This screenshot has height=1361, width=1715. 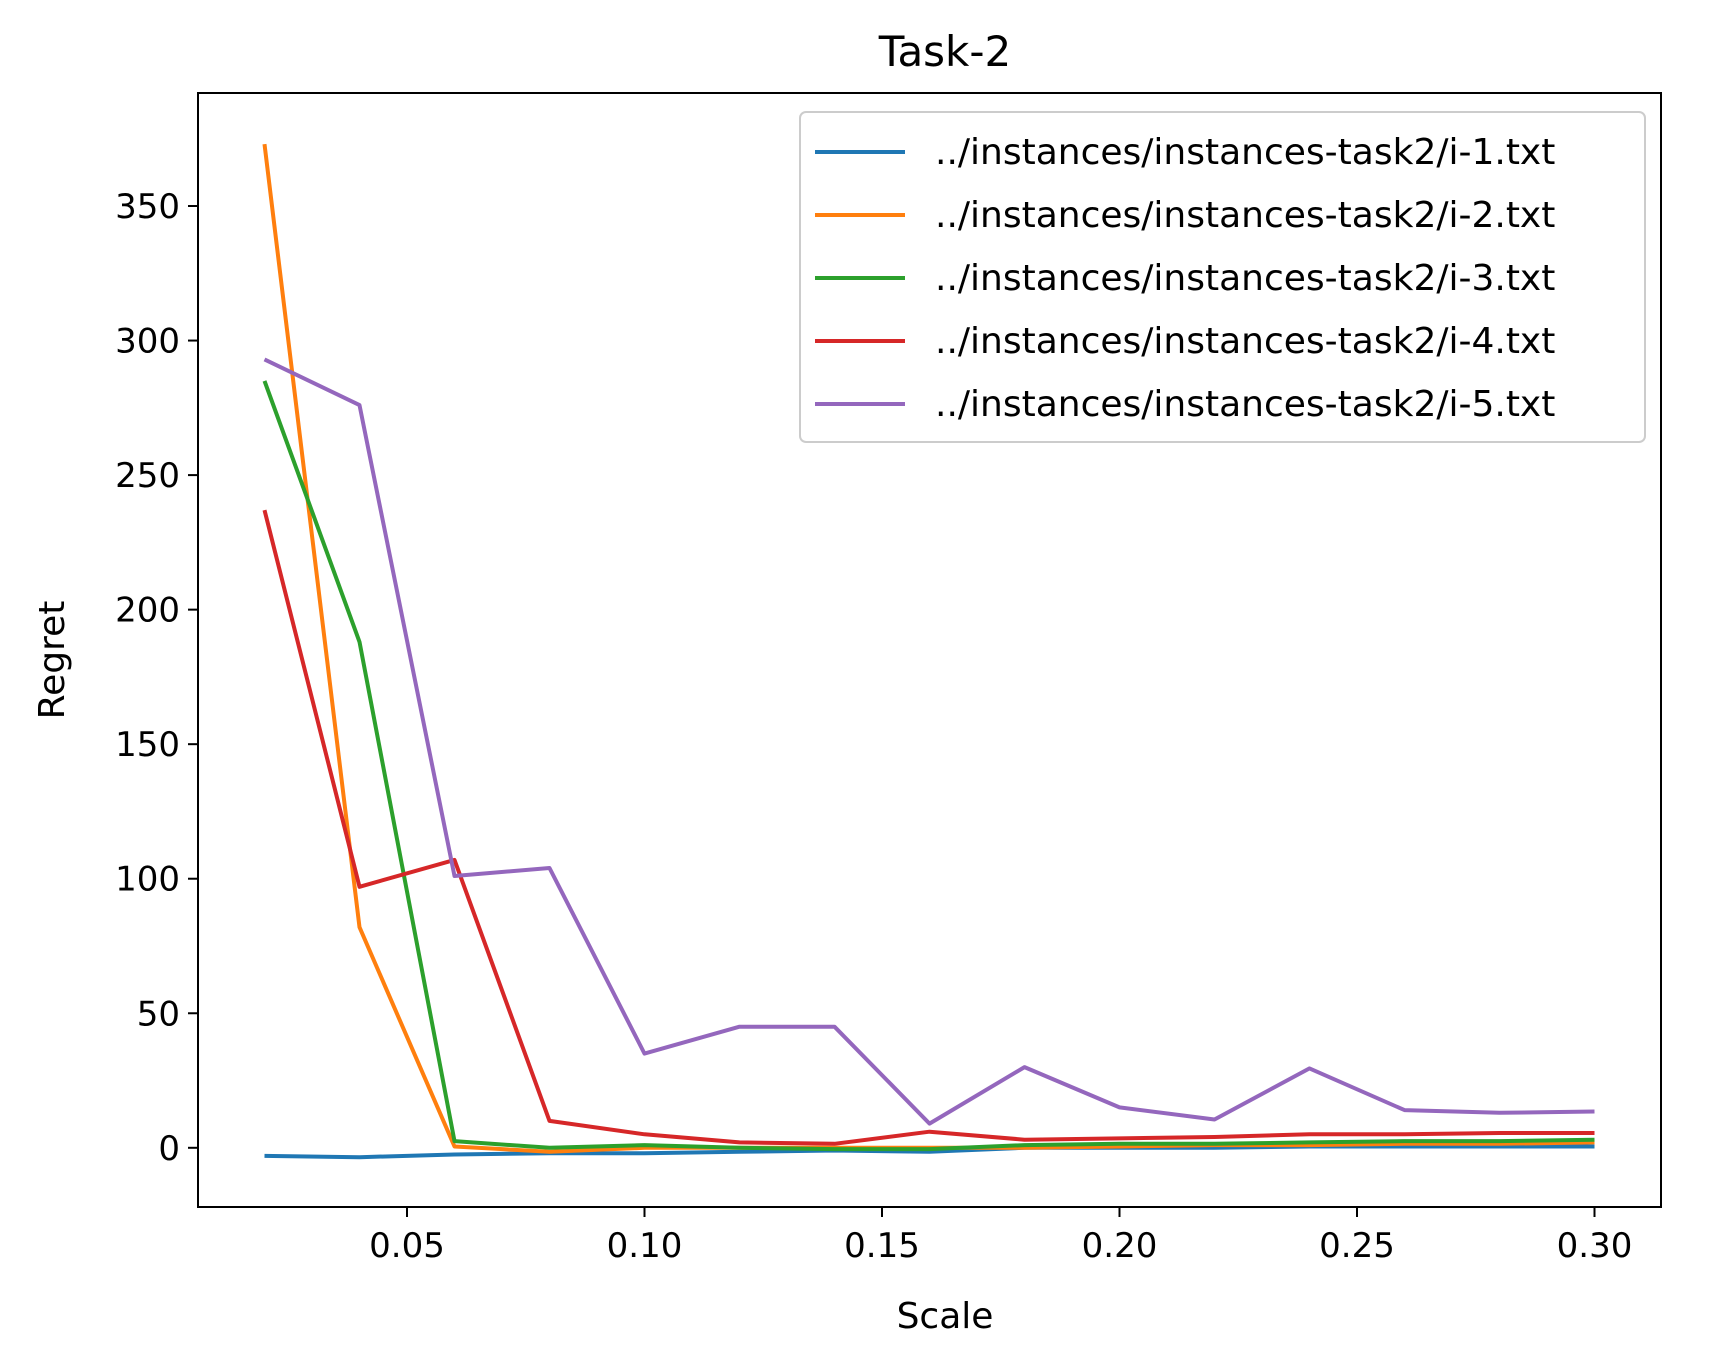 What do you see at coordinates (645, 1246) in the screenshot?
I see `x-tick-label: 0.10` at bounding box center [645, 1246].